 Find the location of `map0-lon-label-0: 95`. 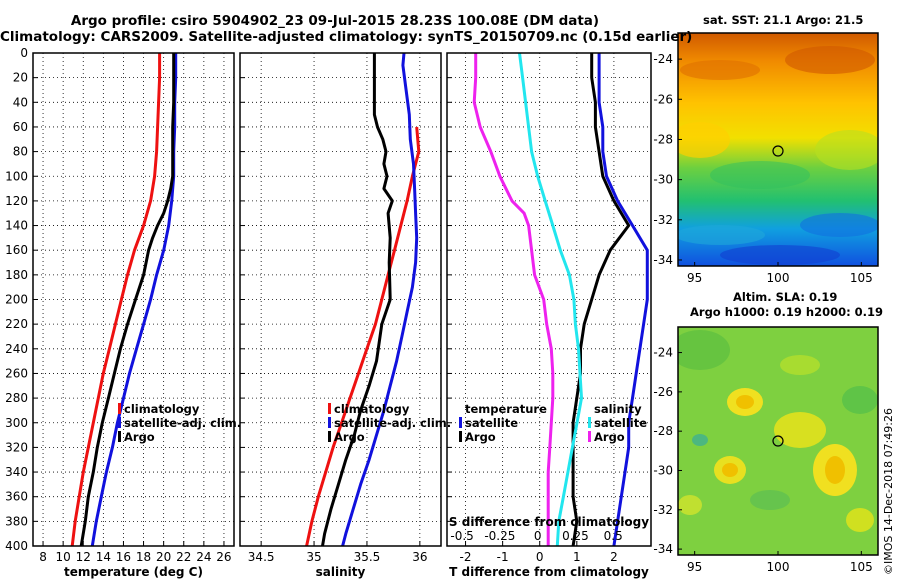

map0-lon-label-0: 95 is located at coordinates (694, 278).